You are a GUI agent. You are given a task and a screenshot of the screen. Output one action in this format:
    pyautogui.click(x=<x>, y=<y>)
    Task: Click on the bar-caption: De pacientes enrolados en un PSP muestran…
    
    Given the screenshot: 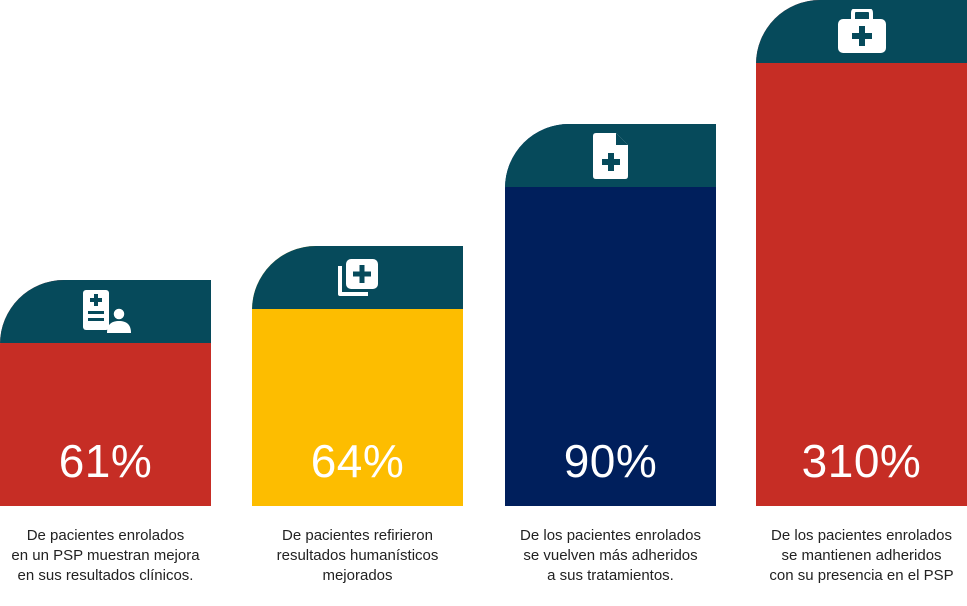 What is the action you would take?
    pyautogui.click(x=113, y=556)
    